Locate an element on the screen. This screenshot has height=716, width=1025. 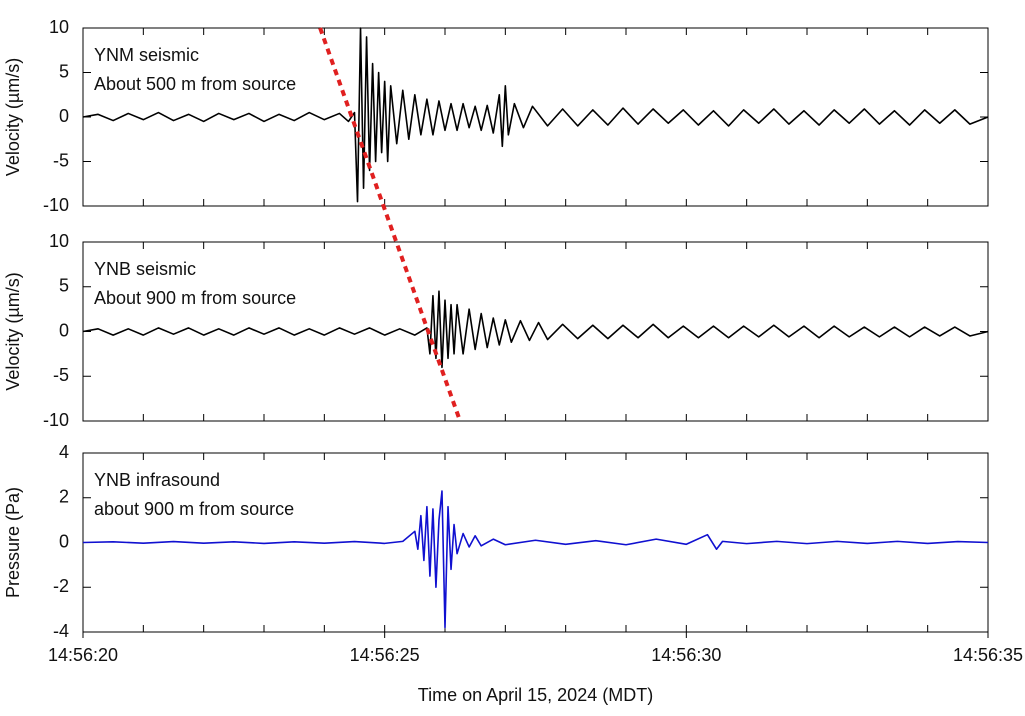
y-axis-label: Pressure (Pa) is located at coordinates (13, 542).